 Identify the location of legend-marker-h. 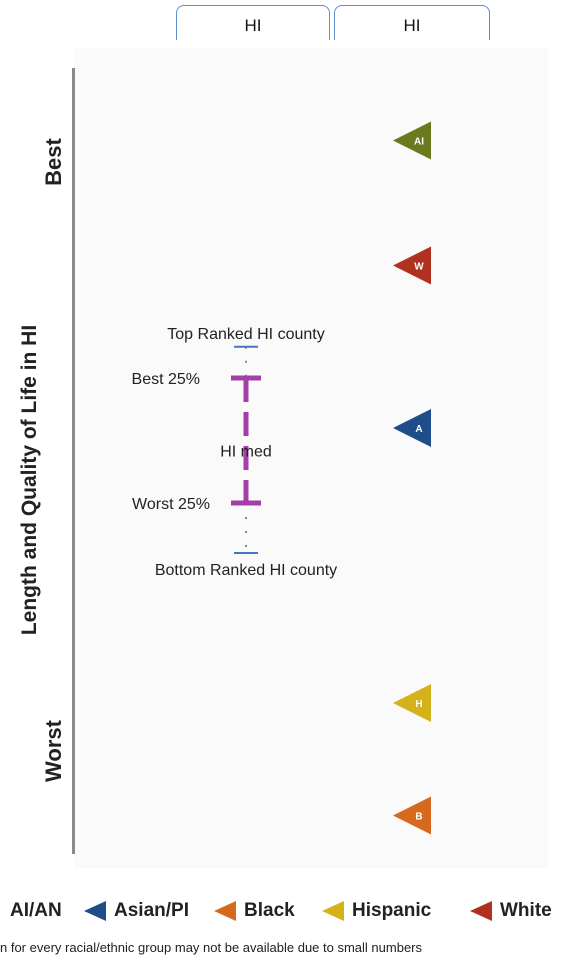
(333, 911).